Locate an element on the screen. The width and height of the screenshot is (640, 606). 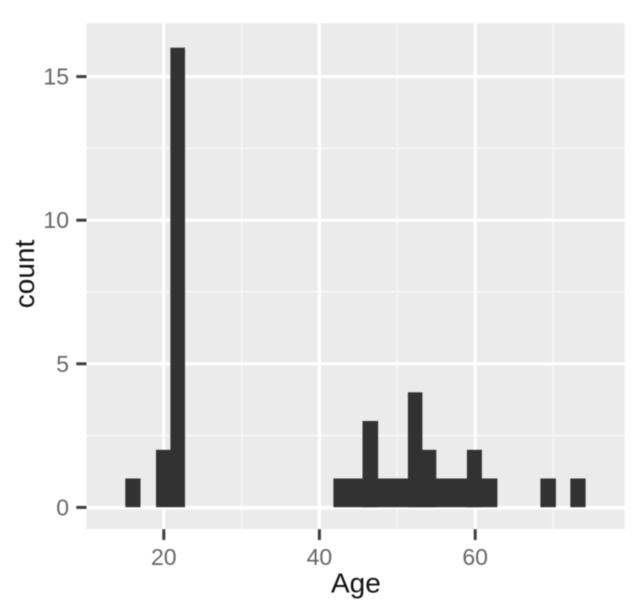
svg-text: Age is located at coordinates (356, 582).